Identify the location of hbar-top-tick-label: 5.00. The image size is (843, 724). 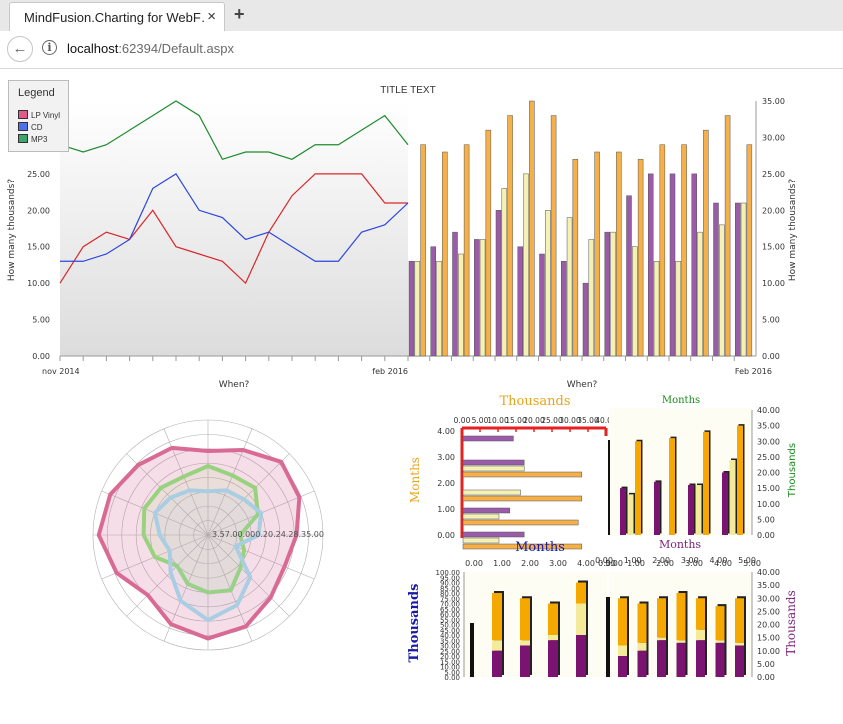
(480, 420).